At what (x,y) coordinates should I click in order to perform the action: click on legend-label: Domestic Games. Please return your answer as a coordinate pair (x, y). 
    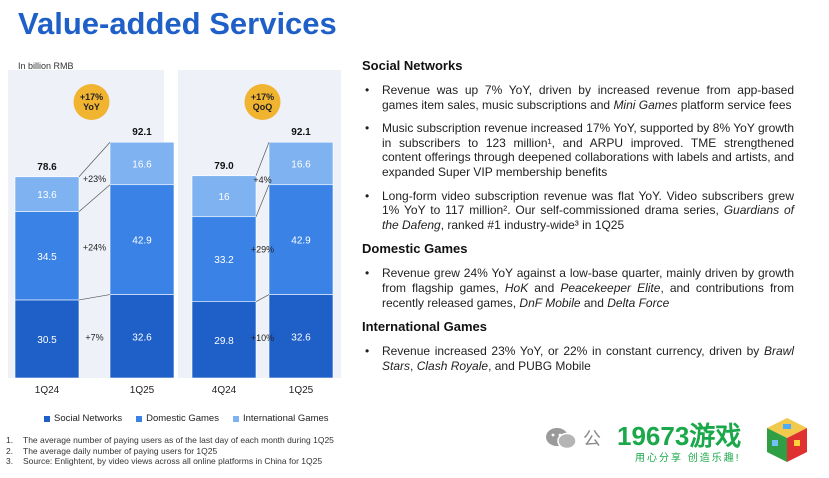
    Looking at the image, I should click on (182, 418).